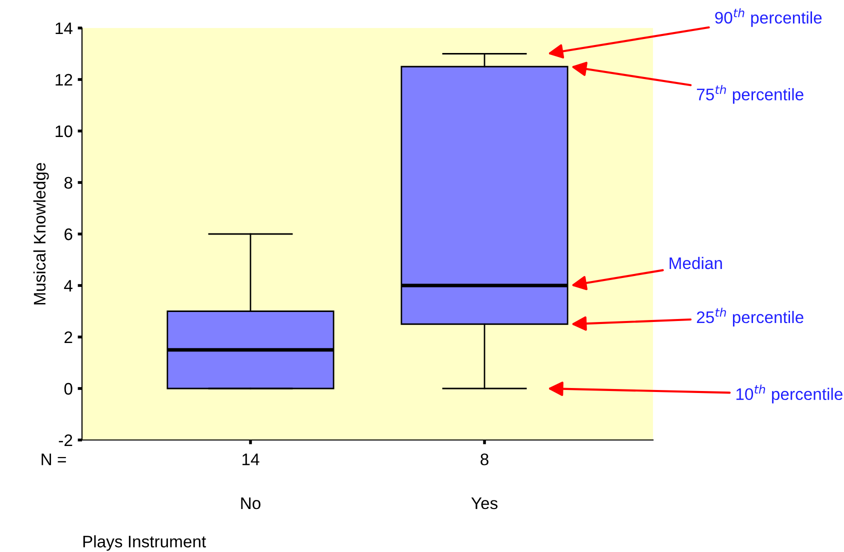 Image resolution: width=844 pixels, height=552 pixels. What do you see at coordinates (696, 263) in the screenshot?
I see `text: Median` at bounding box center [696, 263].